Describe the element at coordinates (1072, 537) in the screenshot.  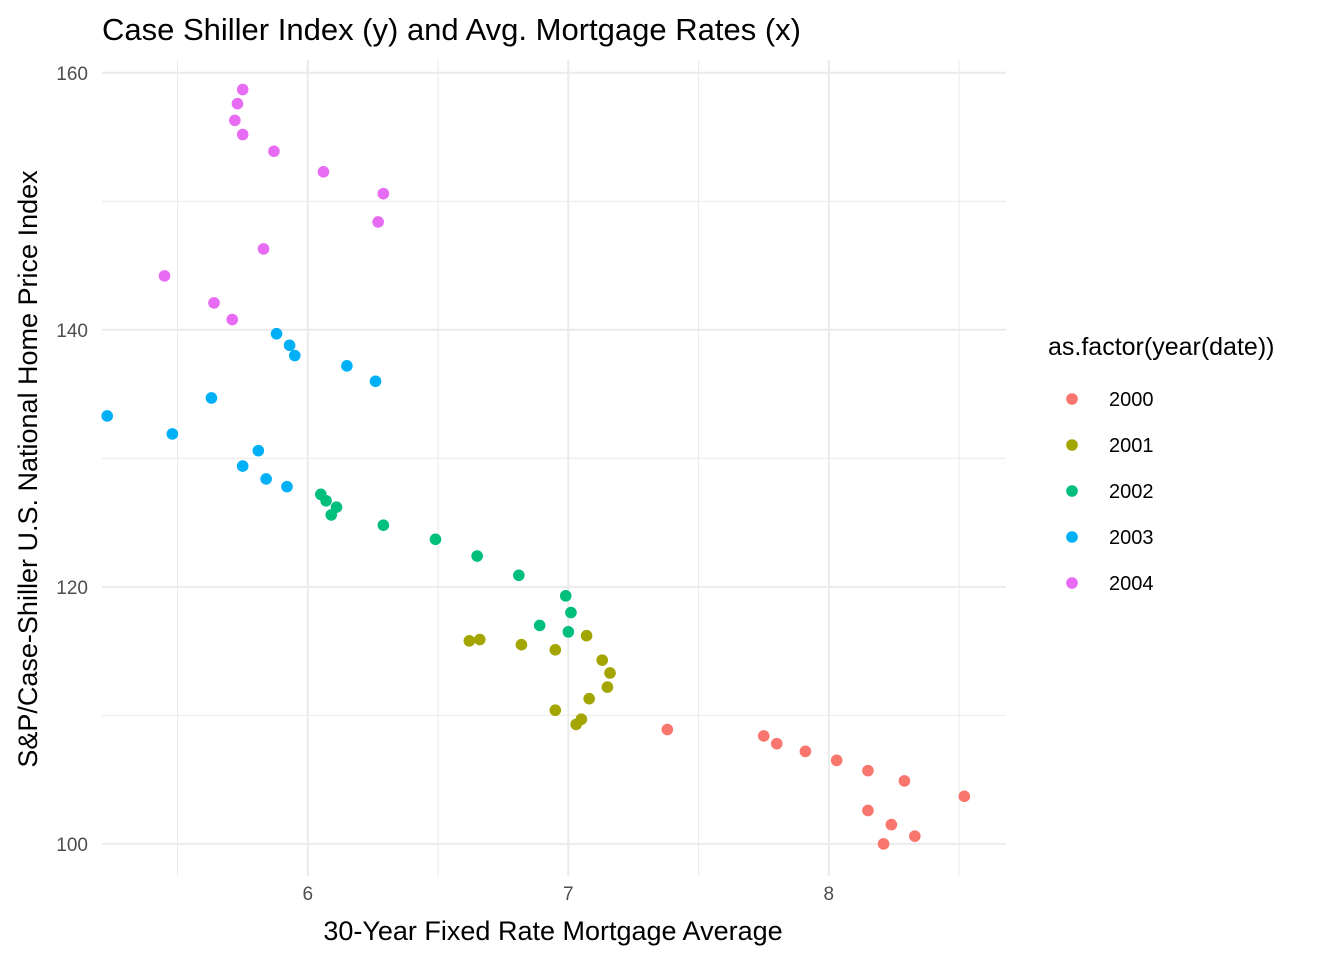
I see `legend-key-2003` at that location.